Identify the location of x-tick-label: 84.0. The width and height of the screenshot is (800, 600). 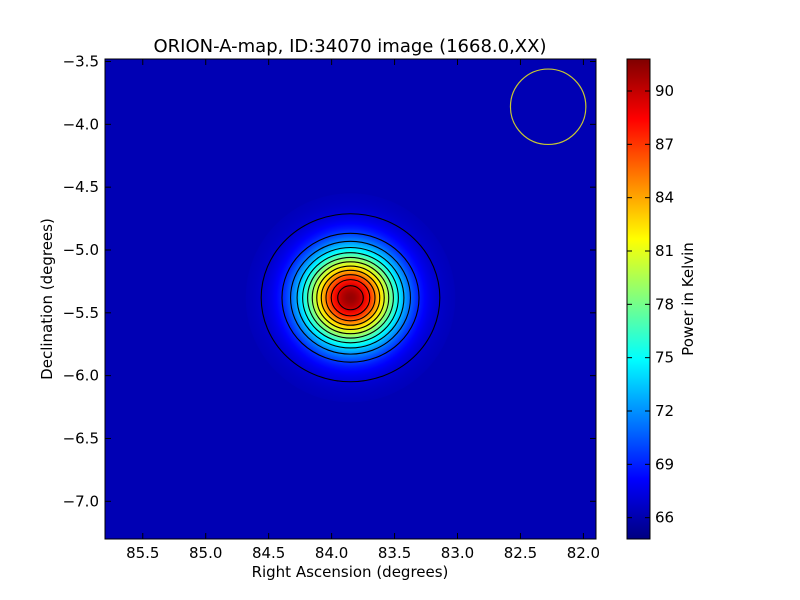
(331, 553).